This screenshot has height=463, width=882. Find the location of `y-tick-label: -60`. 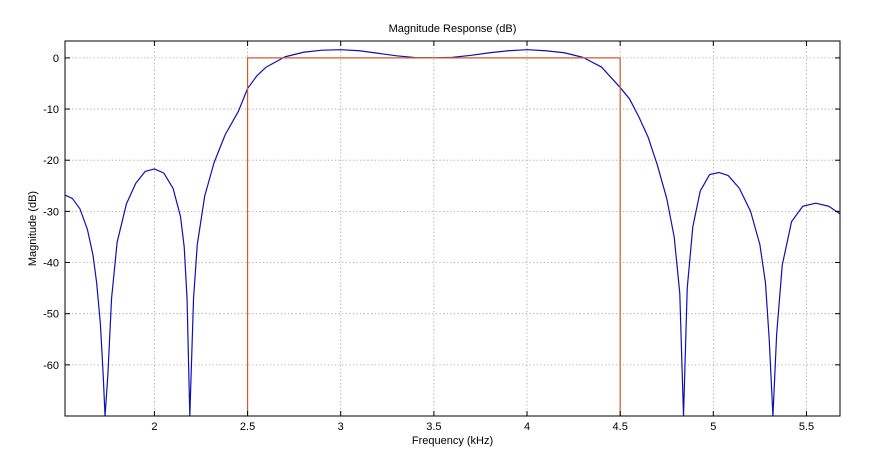

y-tick-label: -60 is located at coordinates (51, 366).